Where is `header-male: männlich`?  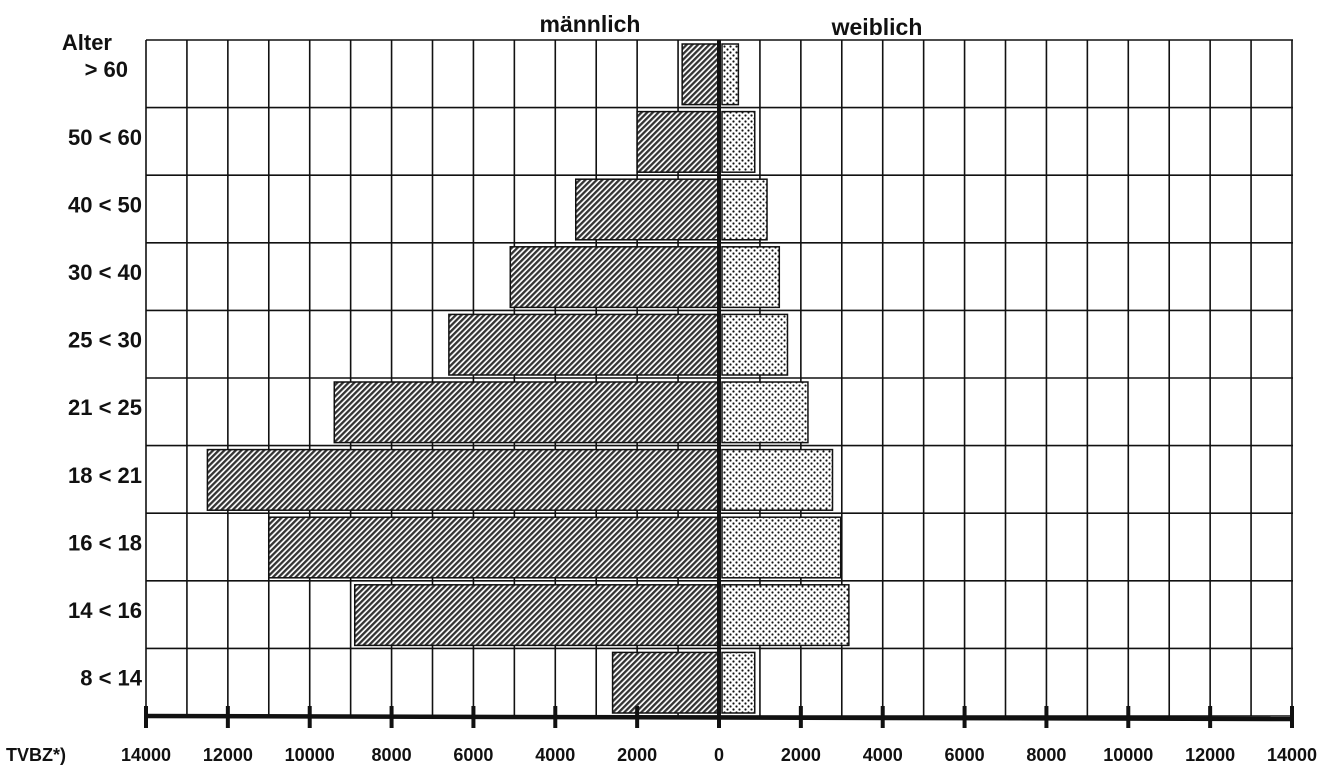
header-male: männlich is located at coordinates (590, 24).